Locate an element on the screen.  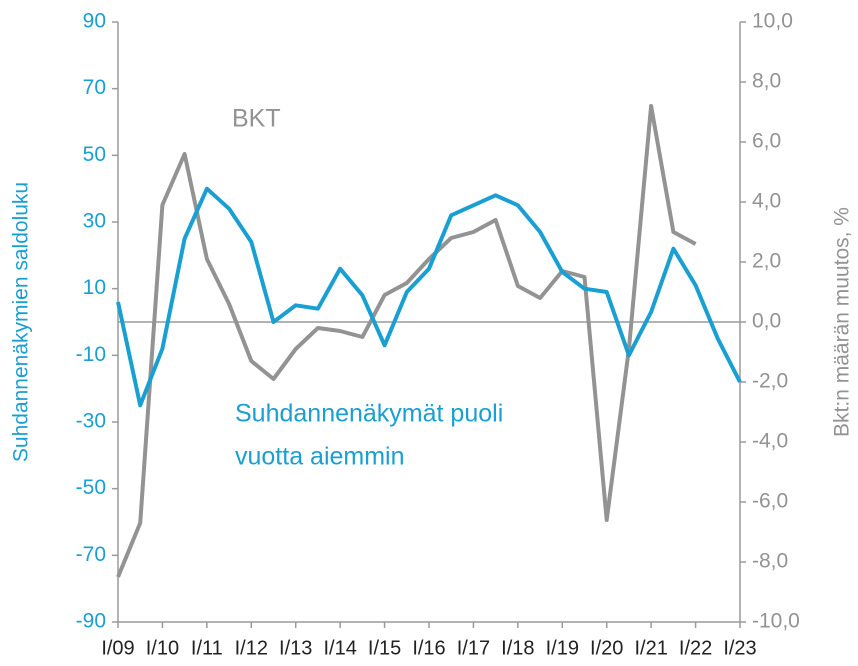
x-tick-label: I/09 is located at coordinates (117, 648).